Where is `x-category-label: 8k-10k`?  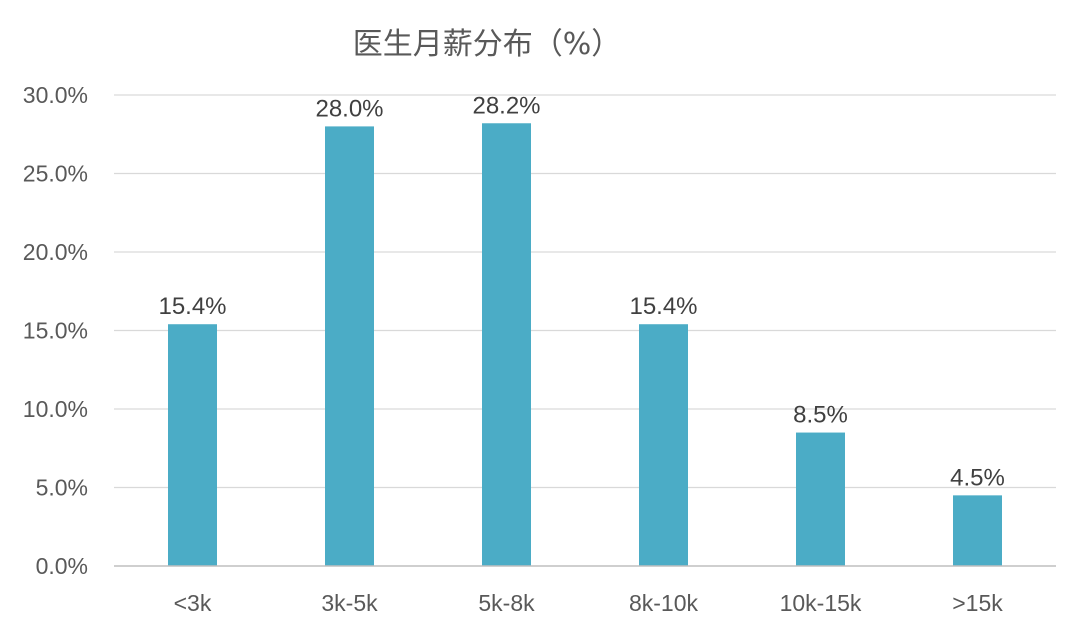 x-category-label: 8k-10k is located at coordinates (664, 603).